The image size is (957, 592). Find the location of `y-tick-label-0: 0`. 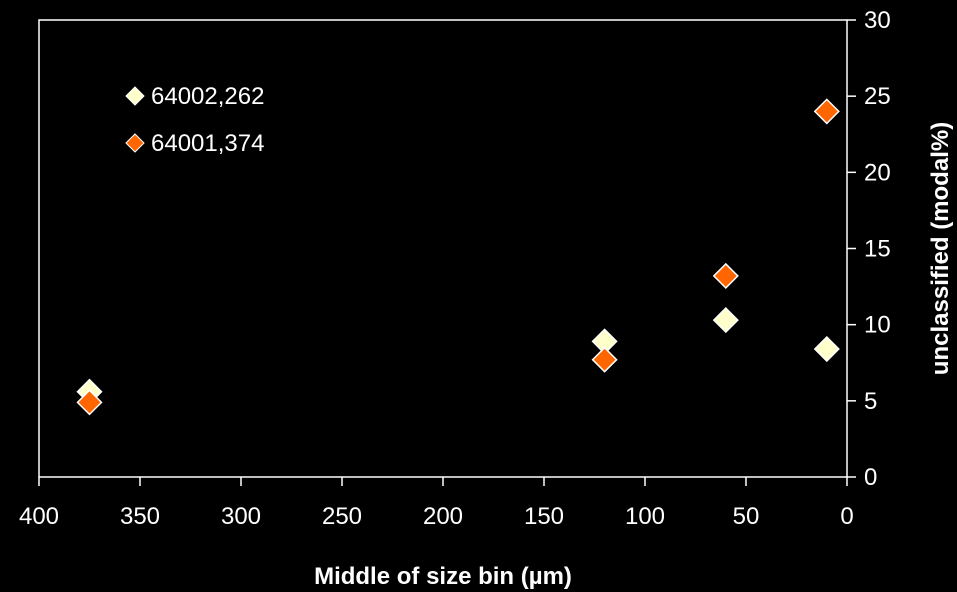

y-tick-label-0: 0 is located at coordinates (870, 477).